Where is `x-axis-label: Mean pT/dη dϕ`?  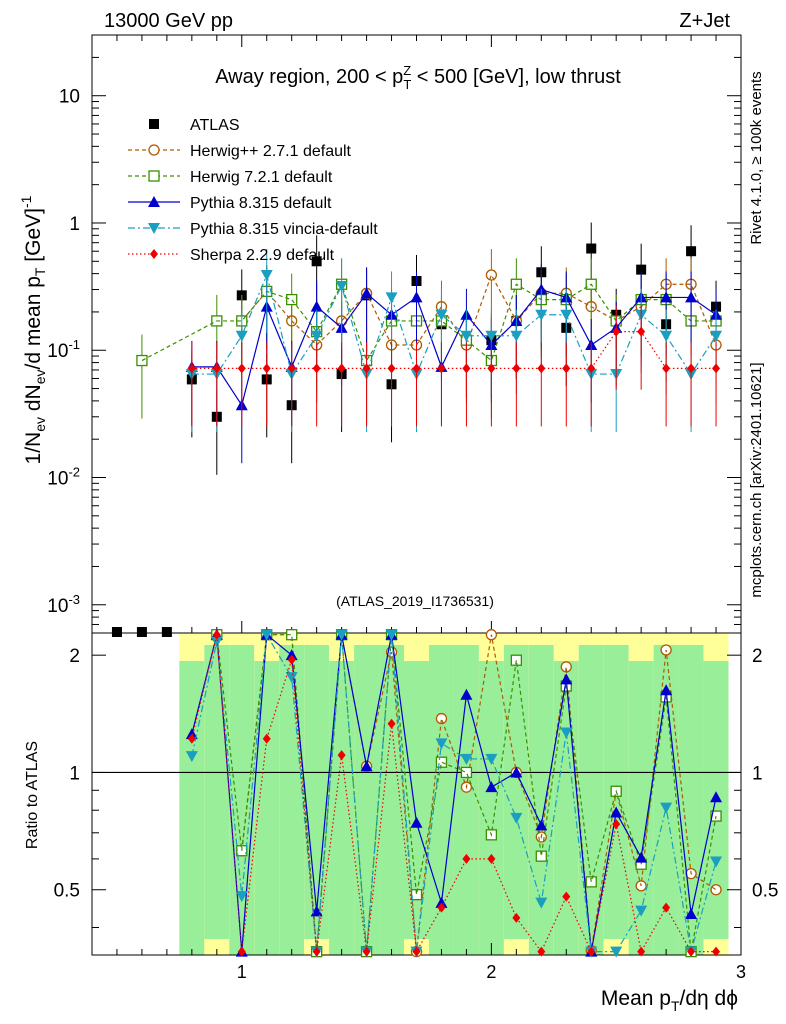
x-axis-label: Mean pT/dη dϕ is located at coordinates (669, 1000).